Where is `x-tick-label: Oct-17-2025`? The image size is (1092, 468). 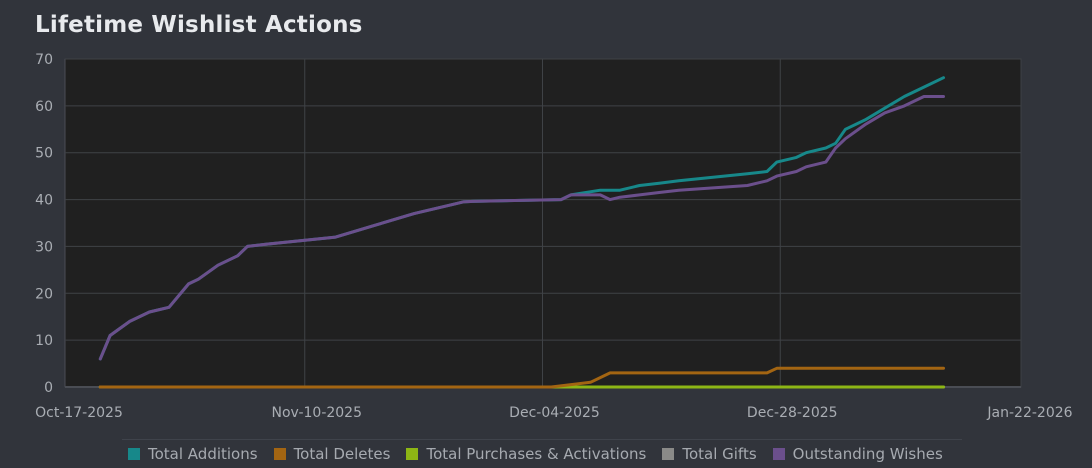 x-tick-label: Oct-17-2025 is located at coordinates (79, 413).